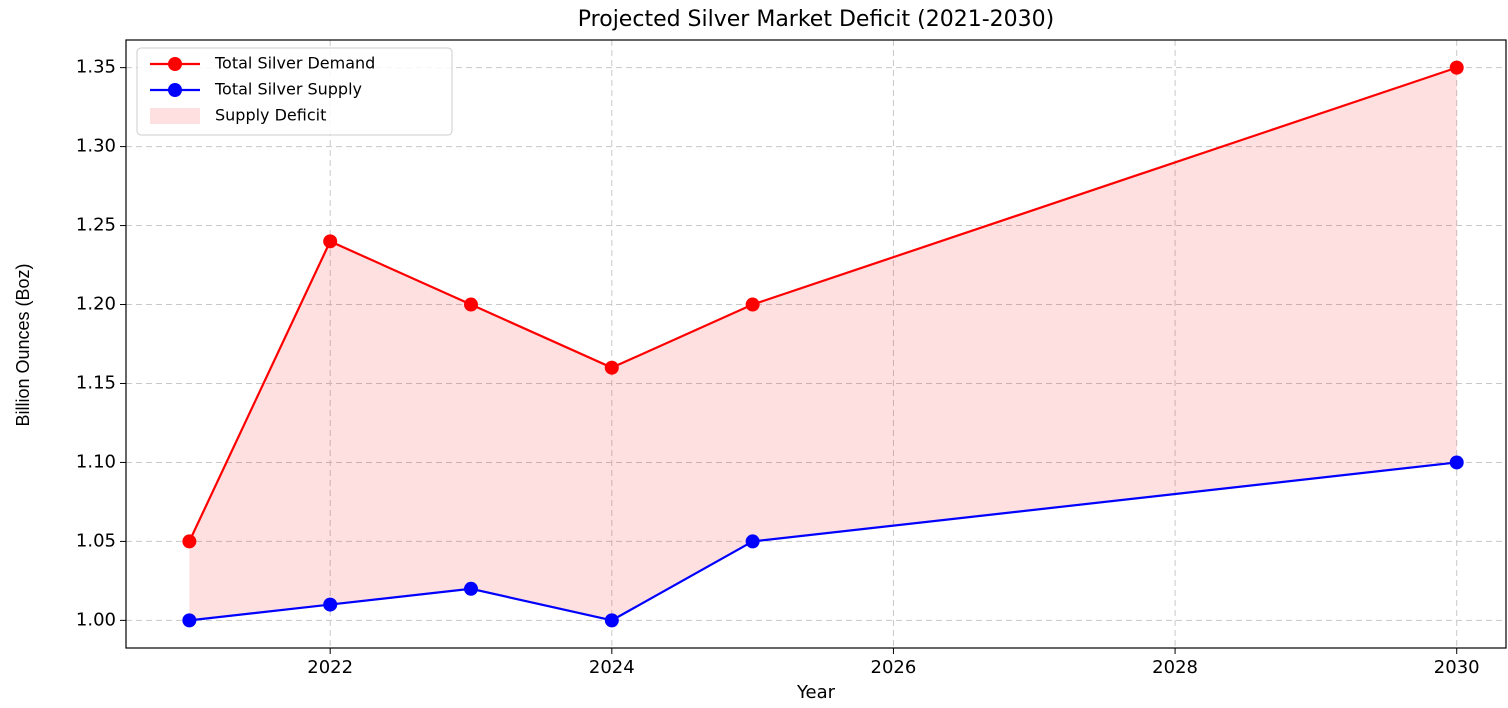 Image resolution: width=1508 pixels, height=708 pixels. Describe the element at coordinates (294, 63) in the screenshot. I see `legend-label: Total Silver Demand` at that location.